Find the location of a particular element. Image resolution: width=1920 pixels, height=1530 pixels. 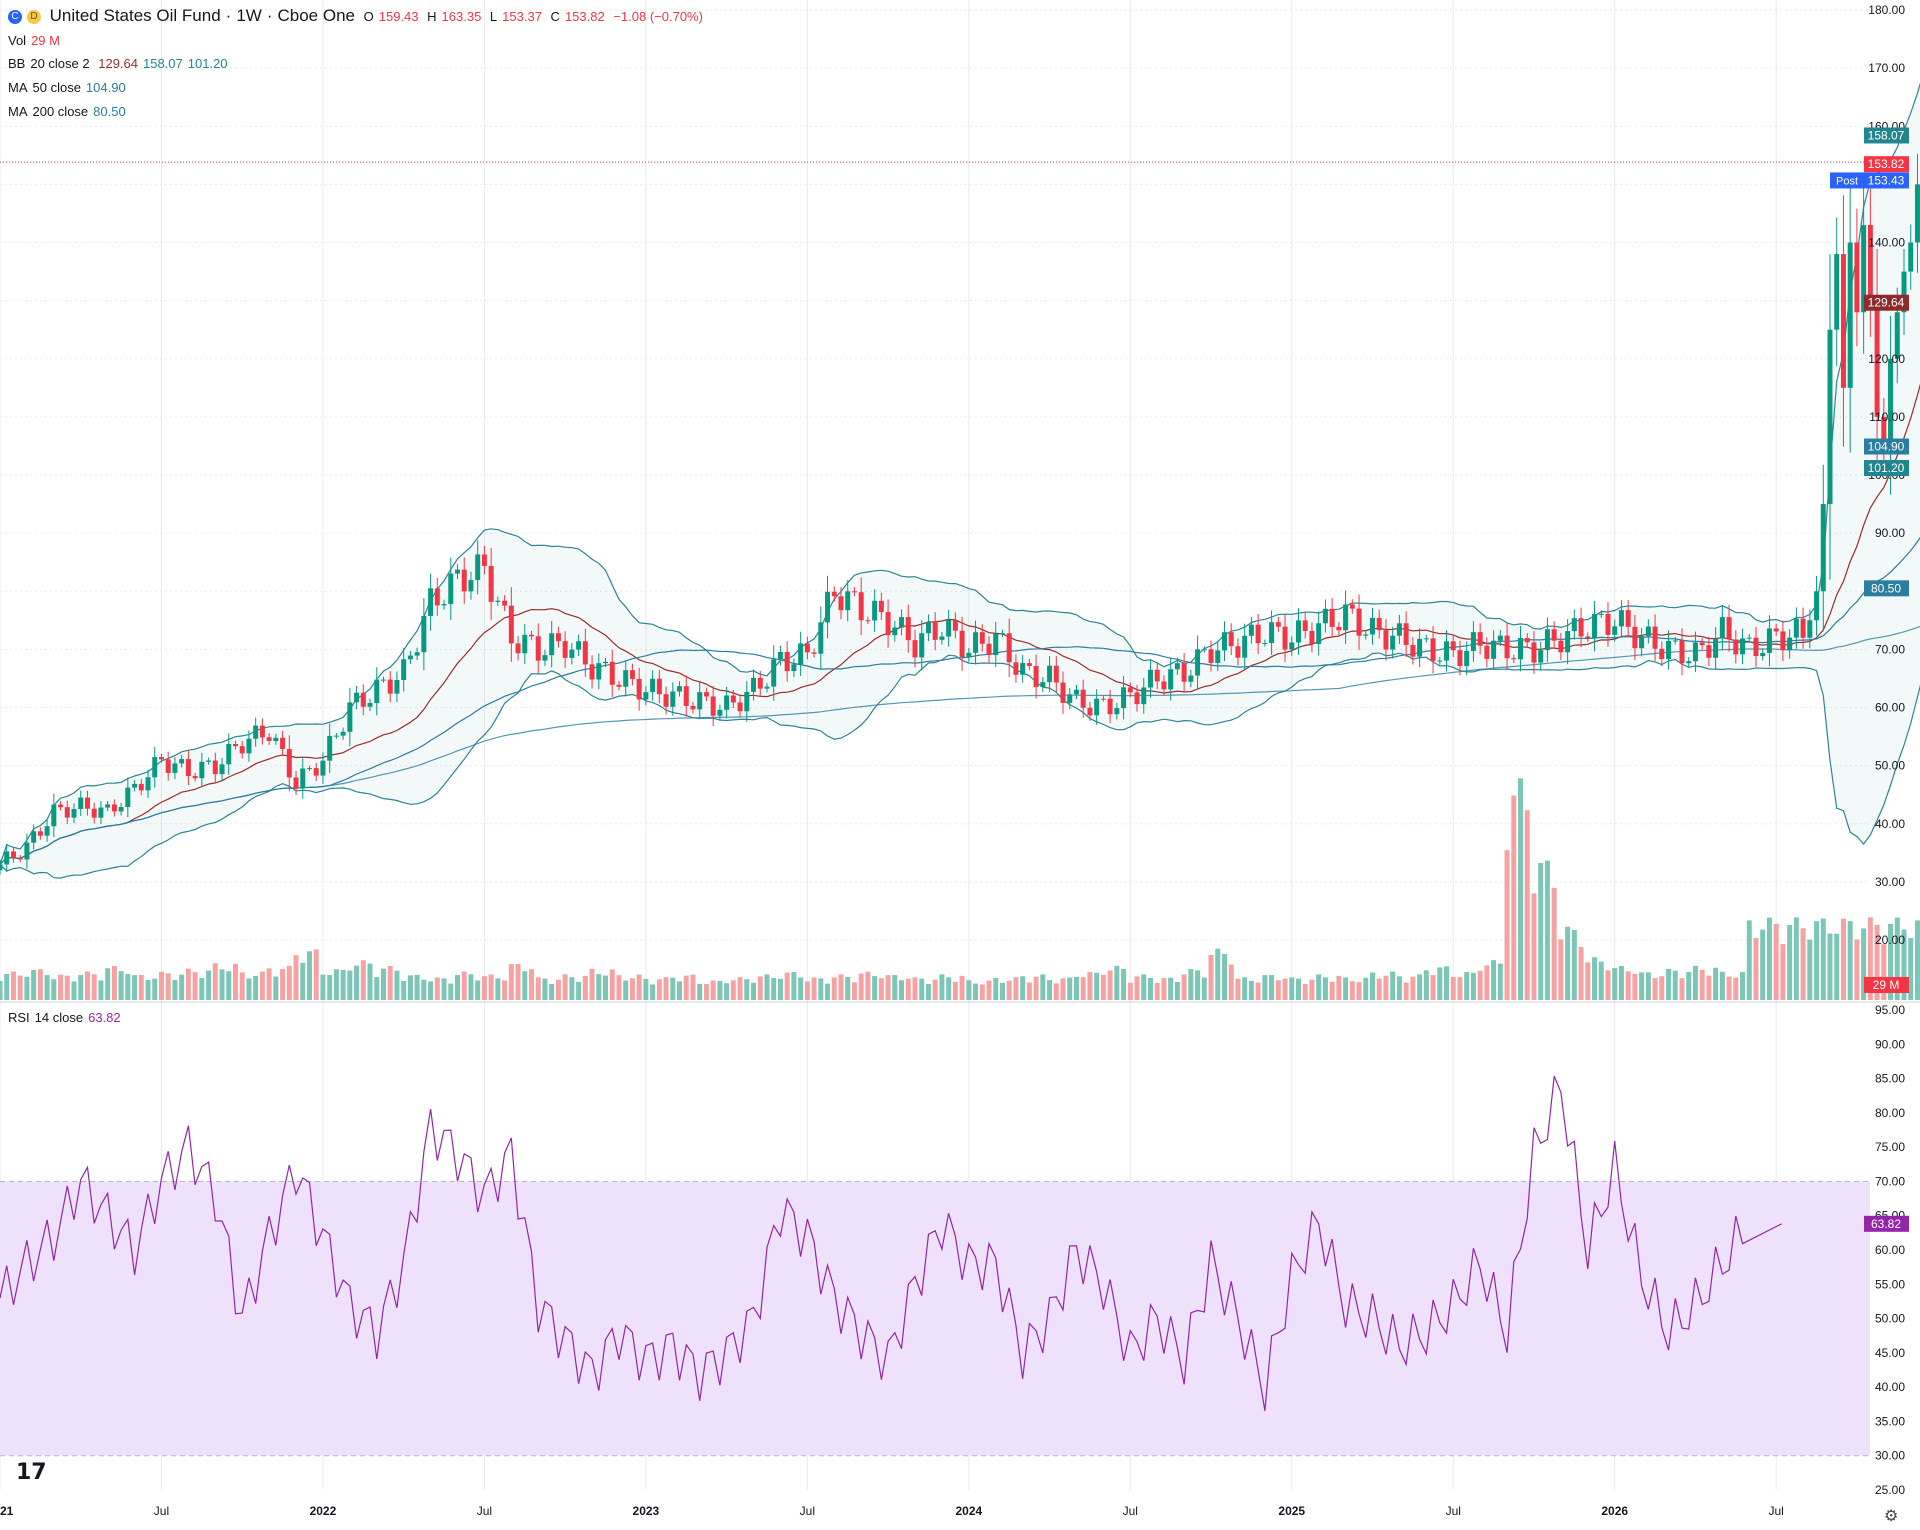

vol-legend: Vol 29 M is located at coordinates (36, 41).